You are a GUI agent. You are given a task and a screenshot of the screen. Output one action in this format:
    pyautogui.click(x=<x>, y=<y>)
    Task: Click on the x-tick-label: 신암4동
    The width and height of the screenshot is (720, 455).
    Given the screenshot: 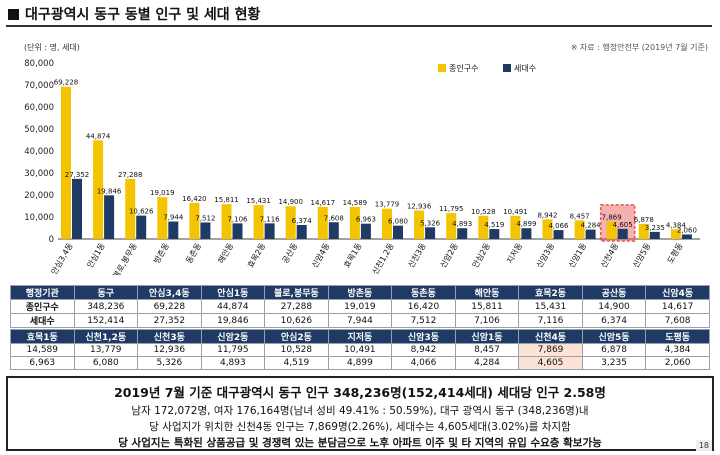 What is the action you would take?
    pyautogui.click(x=320, y=255)
    